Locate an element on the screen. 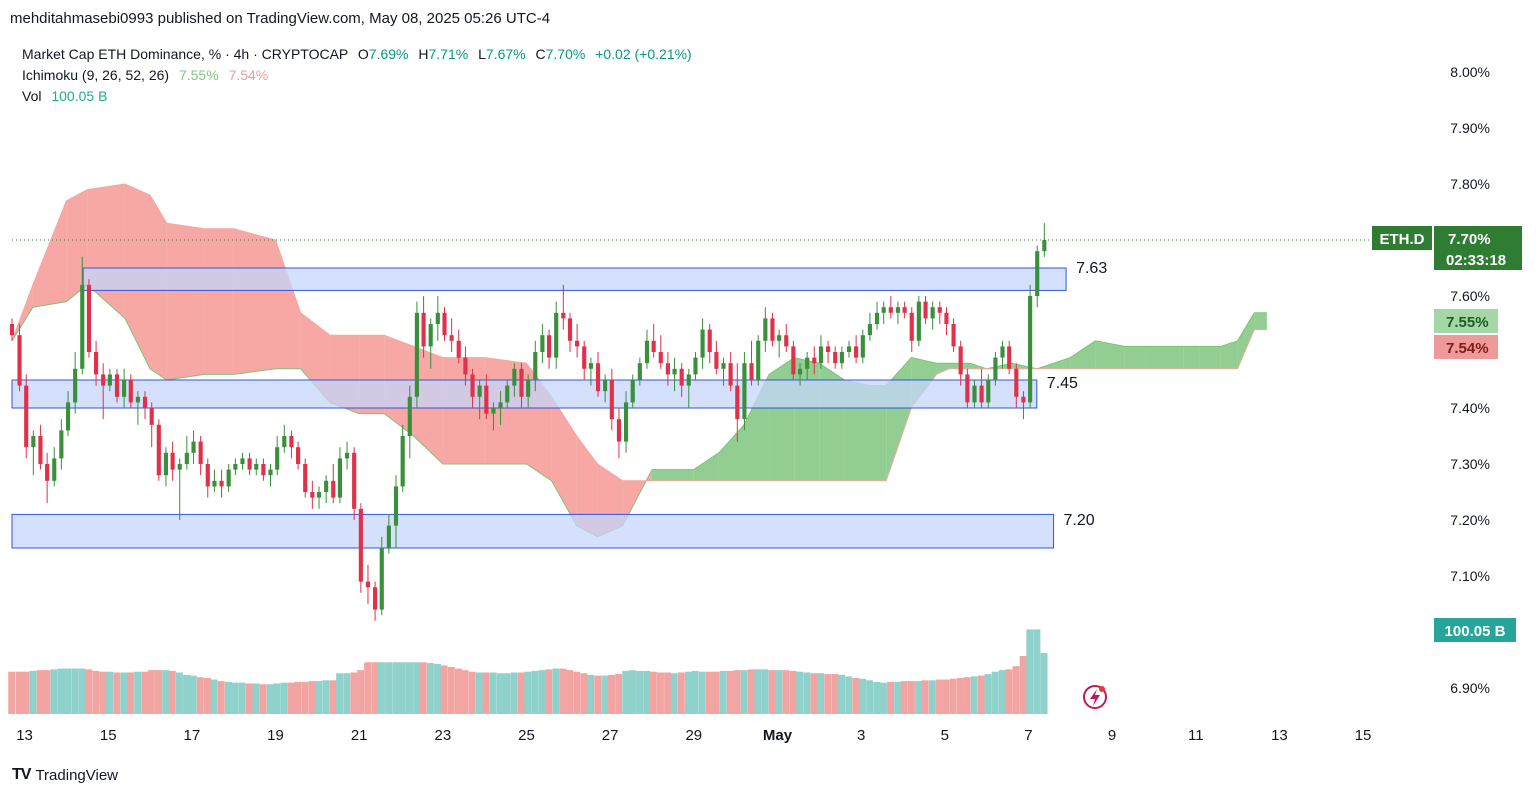 The image size is (1538, 798). x-tick-label: 21 is located at coordinates (359, 735).